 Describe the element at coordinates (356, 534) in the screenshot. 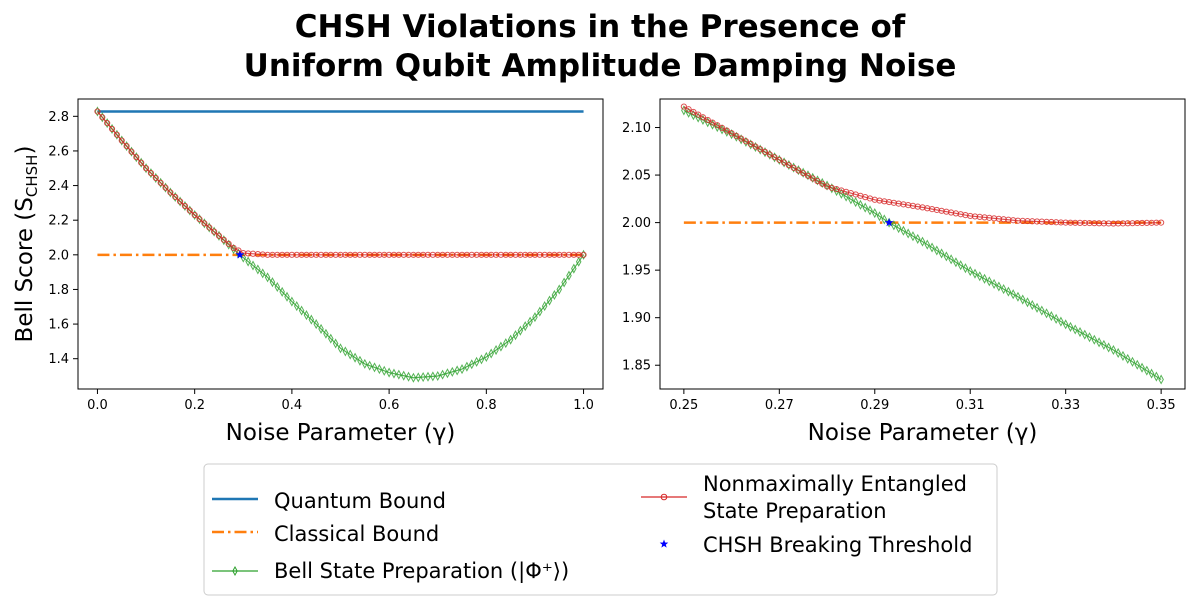

I see `legend-label-classical: Classical Bound` at that location.